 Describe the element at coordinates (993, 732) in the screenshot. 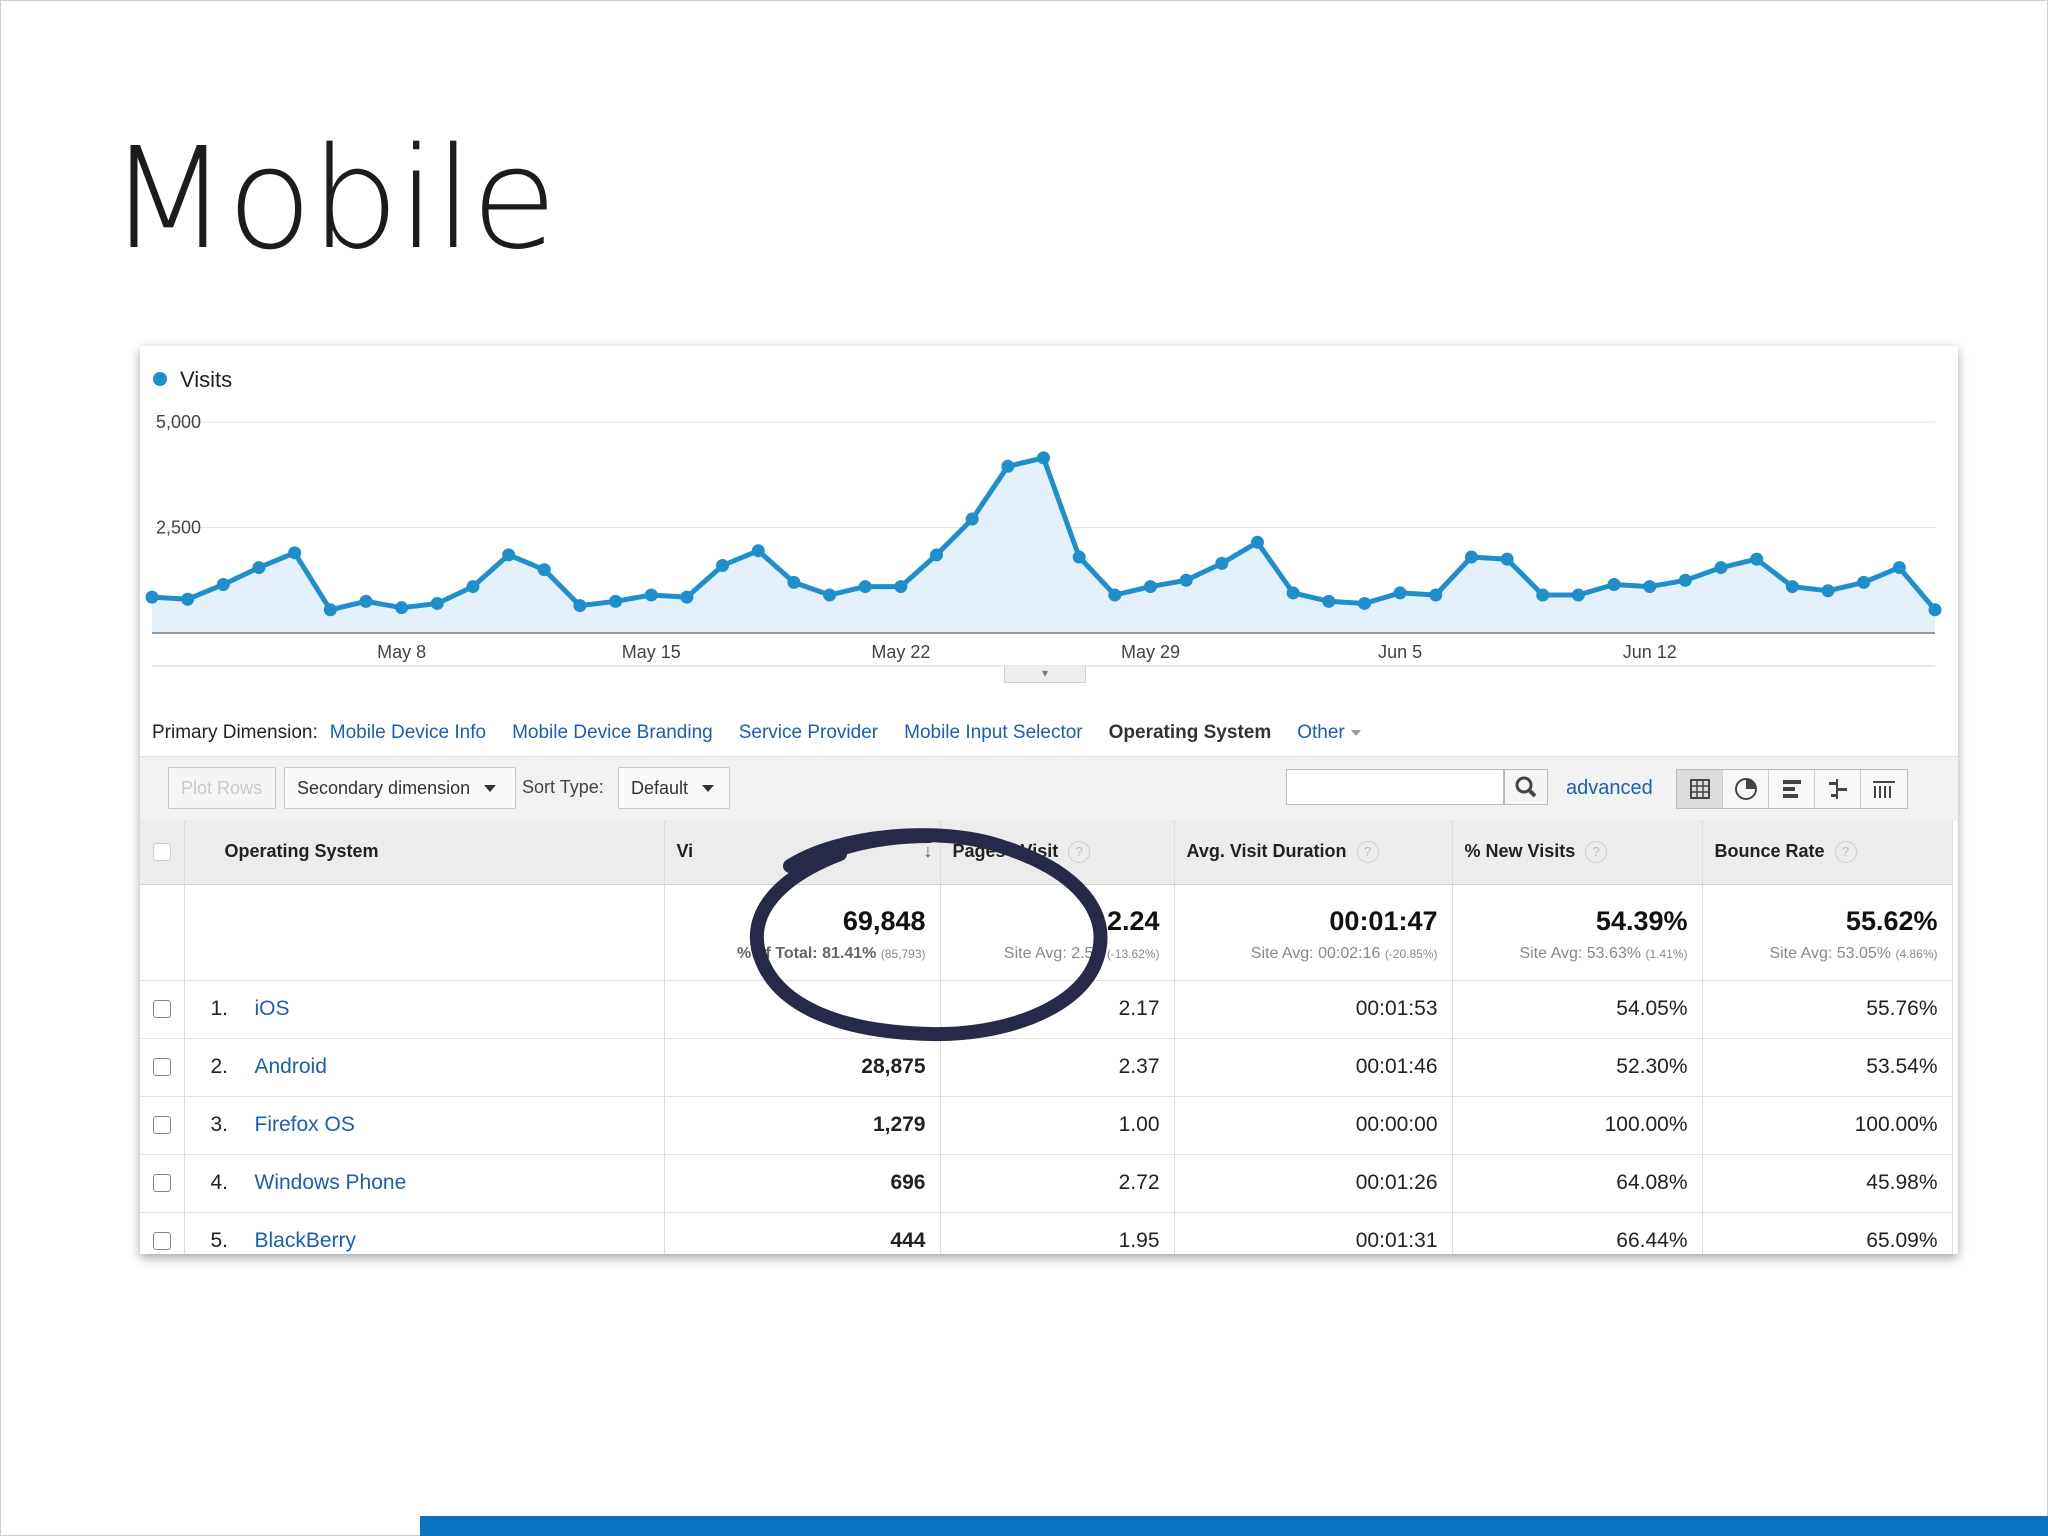

I see `dim-link-mobile-input-selector: Mobile Input Selector` at that location.